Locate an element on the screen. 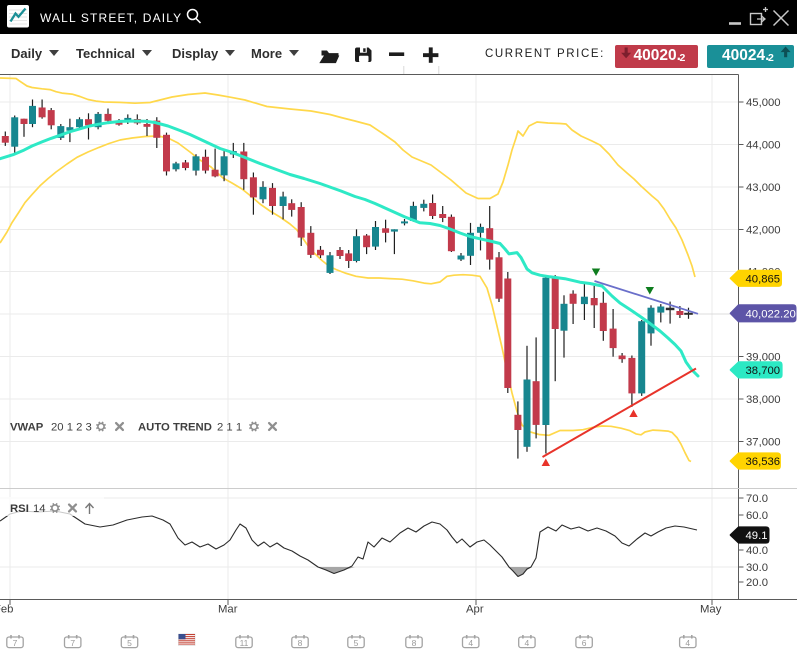 This screenshot has height=653, width=797. svg-text: 20.0 is located at coordinates (757, 583).